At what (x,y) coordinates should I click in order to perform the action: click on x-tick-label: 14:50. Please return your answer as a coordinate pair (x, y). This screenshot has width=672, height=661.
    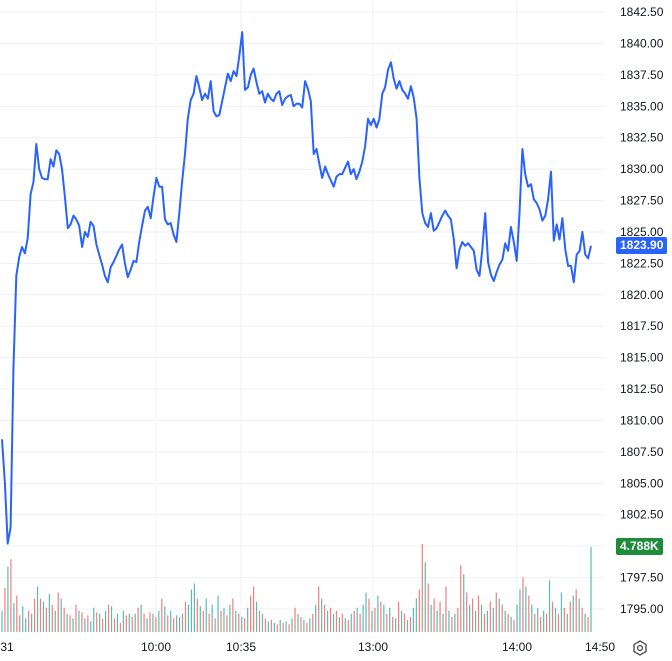
    Looking at the image, I should click on (600, 647).